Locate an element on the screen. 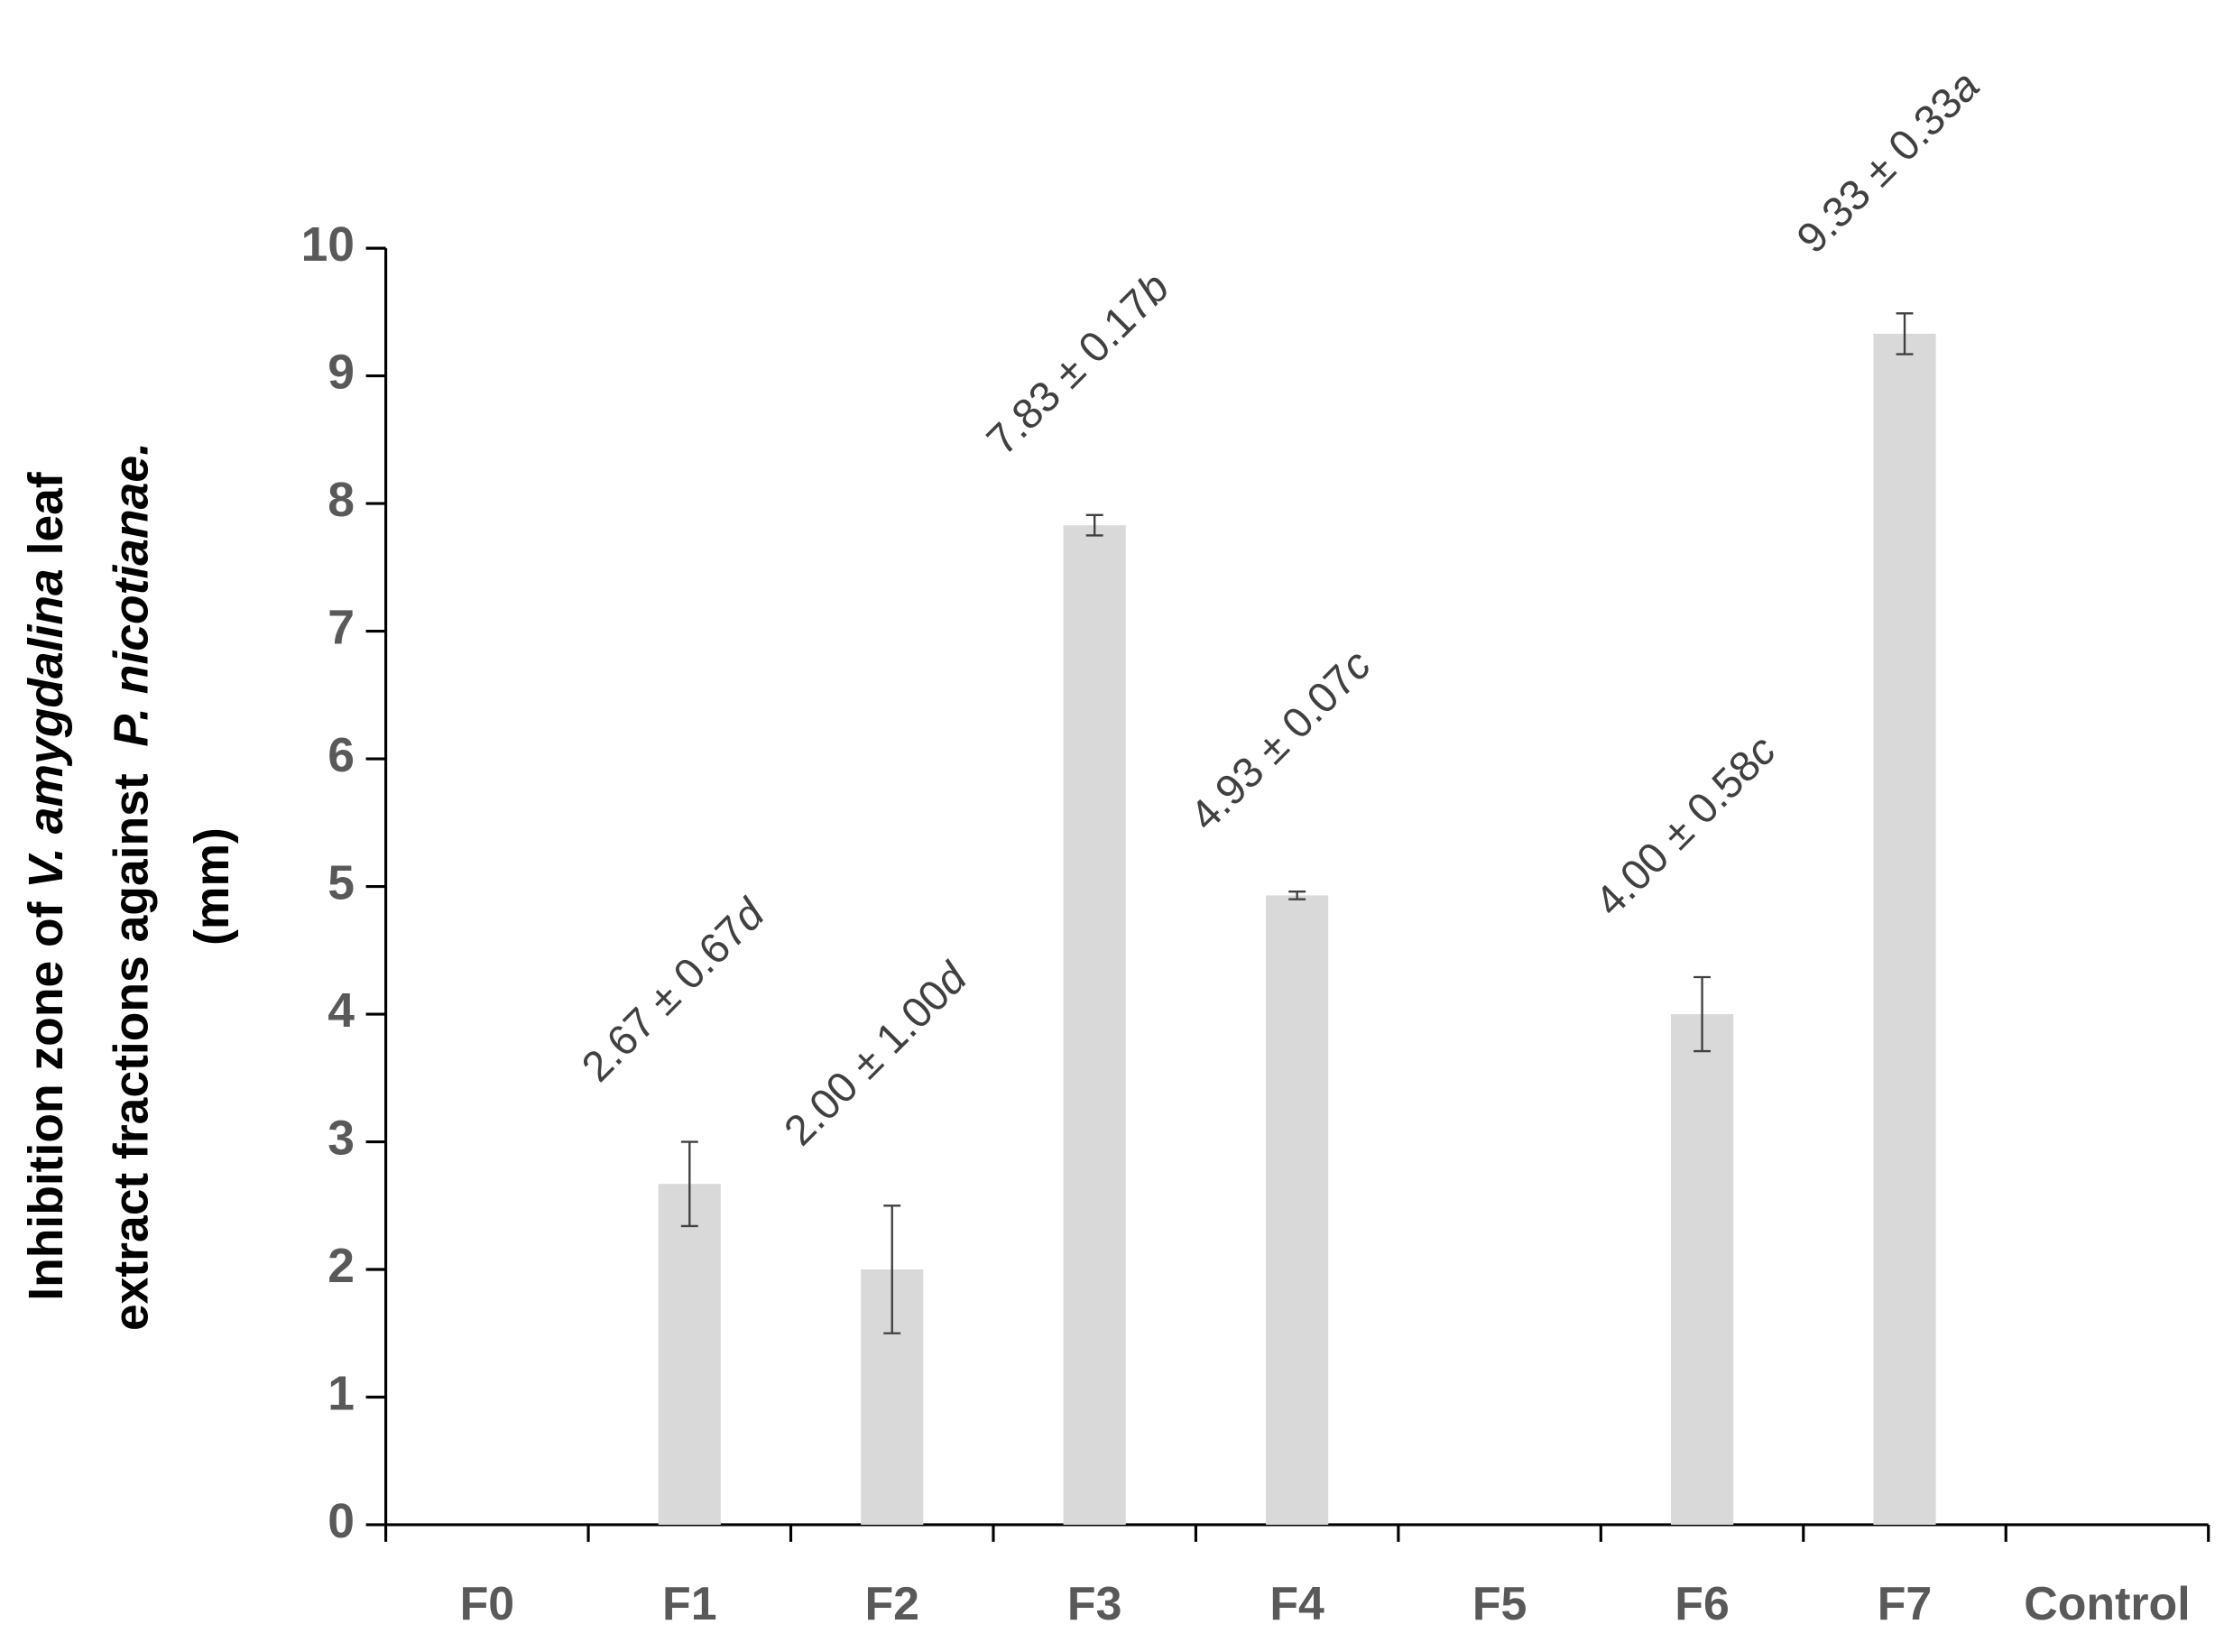 This screenshot has width=2224, height=1652. y-axis-label-part: Inhibition zone of is located at coordinates (46, 1095).